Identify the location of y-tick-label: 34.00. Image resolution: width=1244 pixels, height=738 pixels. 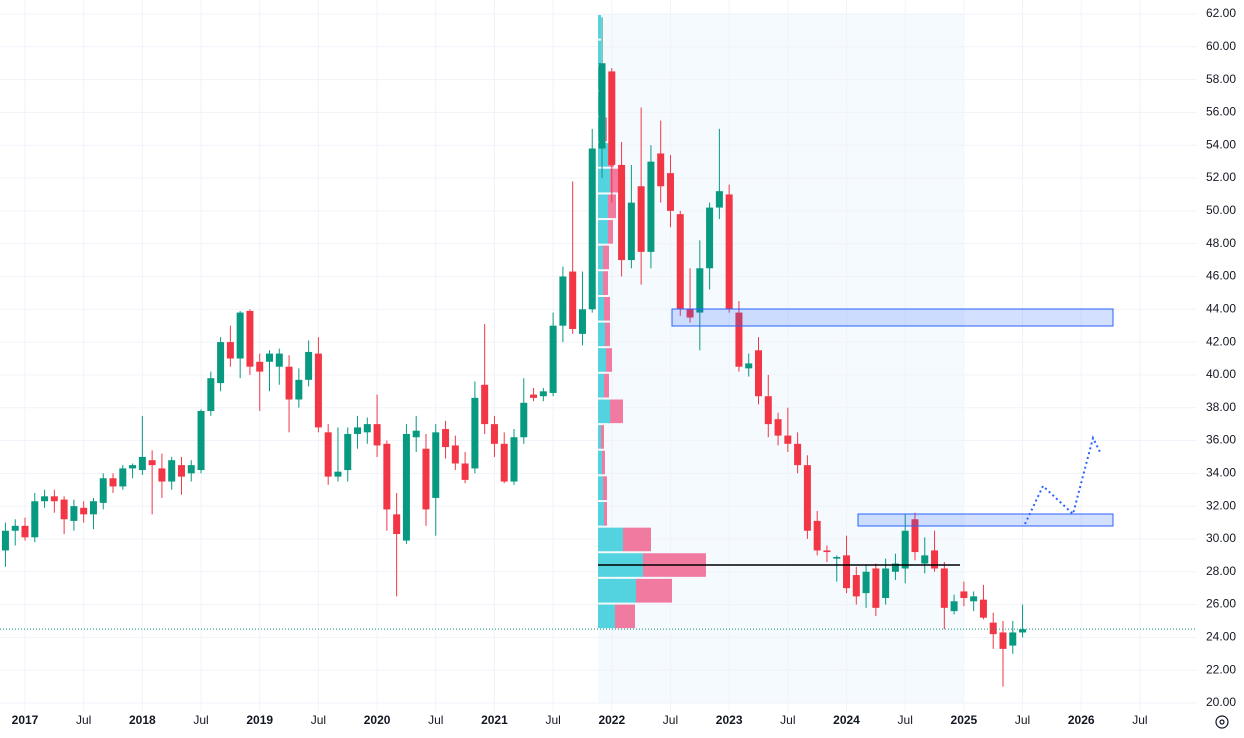
(1221, 473).